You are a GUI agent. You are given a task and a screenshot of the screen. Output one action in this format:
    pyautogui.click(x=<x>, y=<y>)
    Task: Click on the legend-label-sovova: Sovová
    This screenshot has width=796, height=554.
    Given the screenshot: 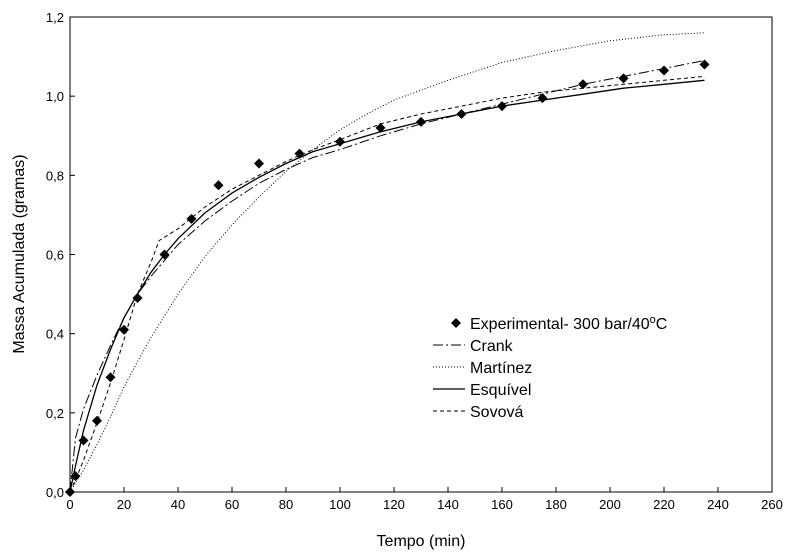 What is the action you would take?
    pyautogui.click(x=496, y=412)
    